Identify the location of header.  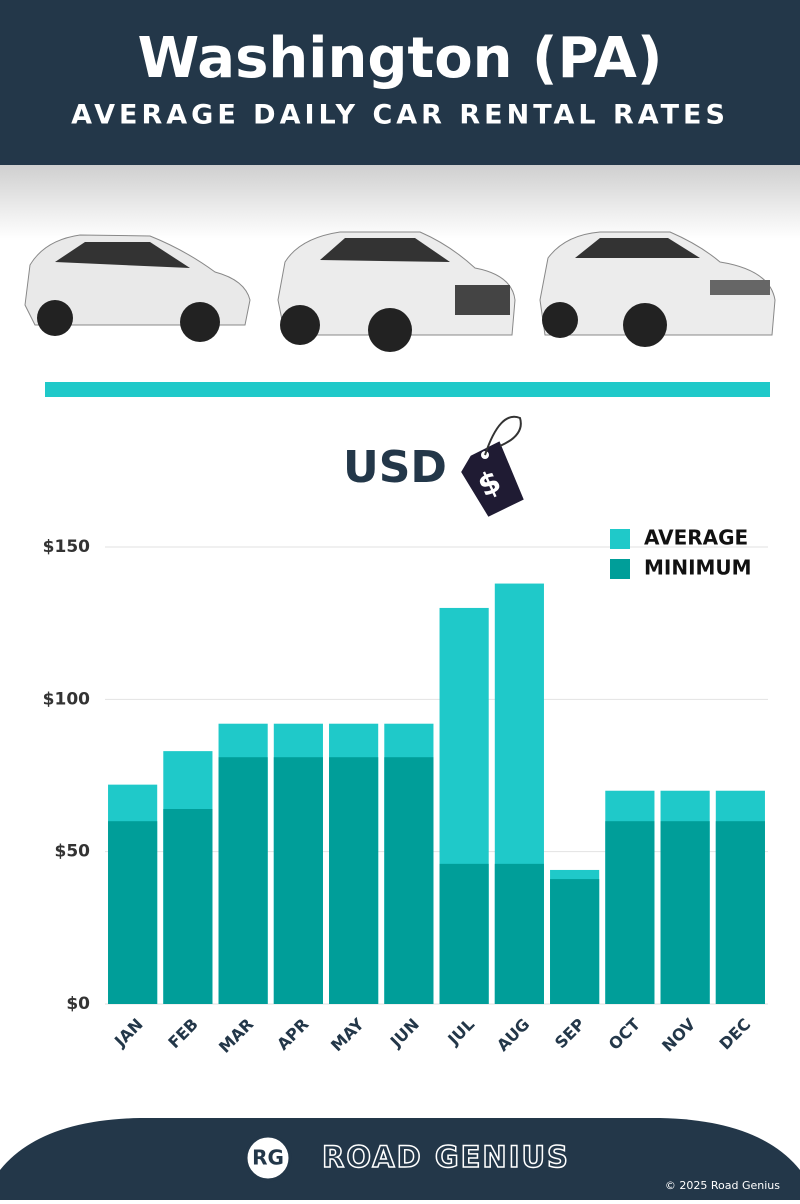
(400, 82).